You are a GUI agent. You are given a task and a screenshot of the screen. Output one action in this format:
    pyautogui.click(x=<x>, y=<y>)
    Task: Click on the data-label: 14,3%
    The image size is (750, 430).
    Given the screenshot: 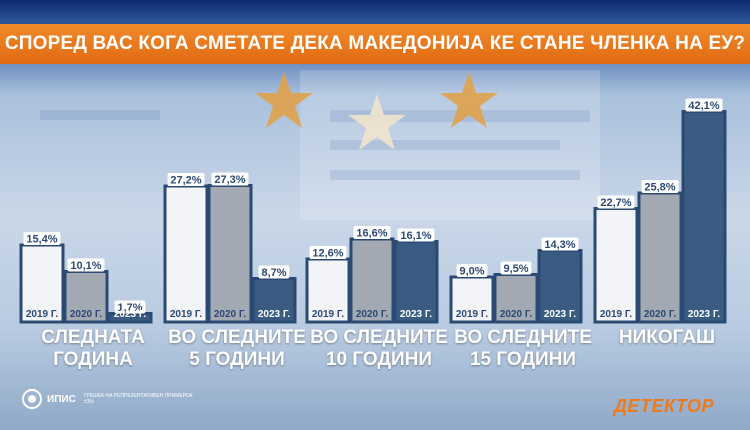 What is the action you would take?
    pyautogui.click(x=559, y=245)
    